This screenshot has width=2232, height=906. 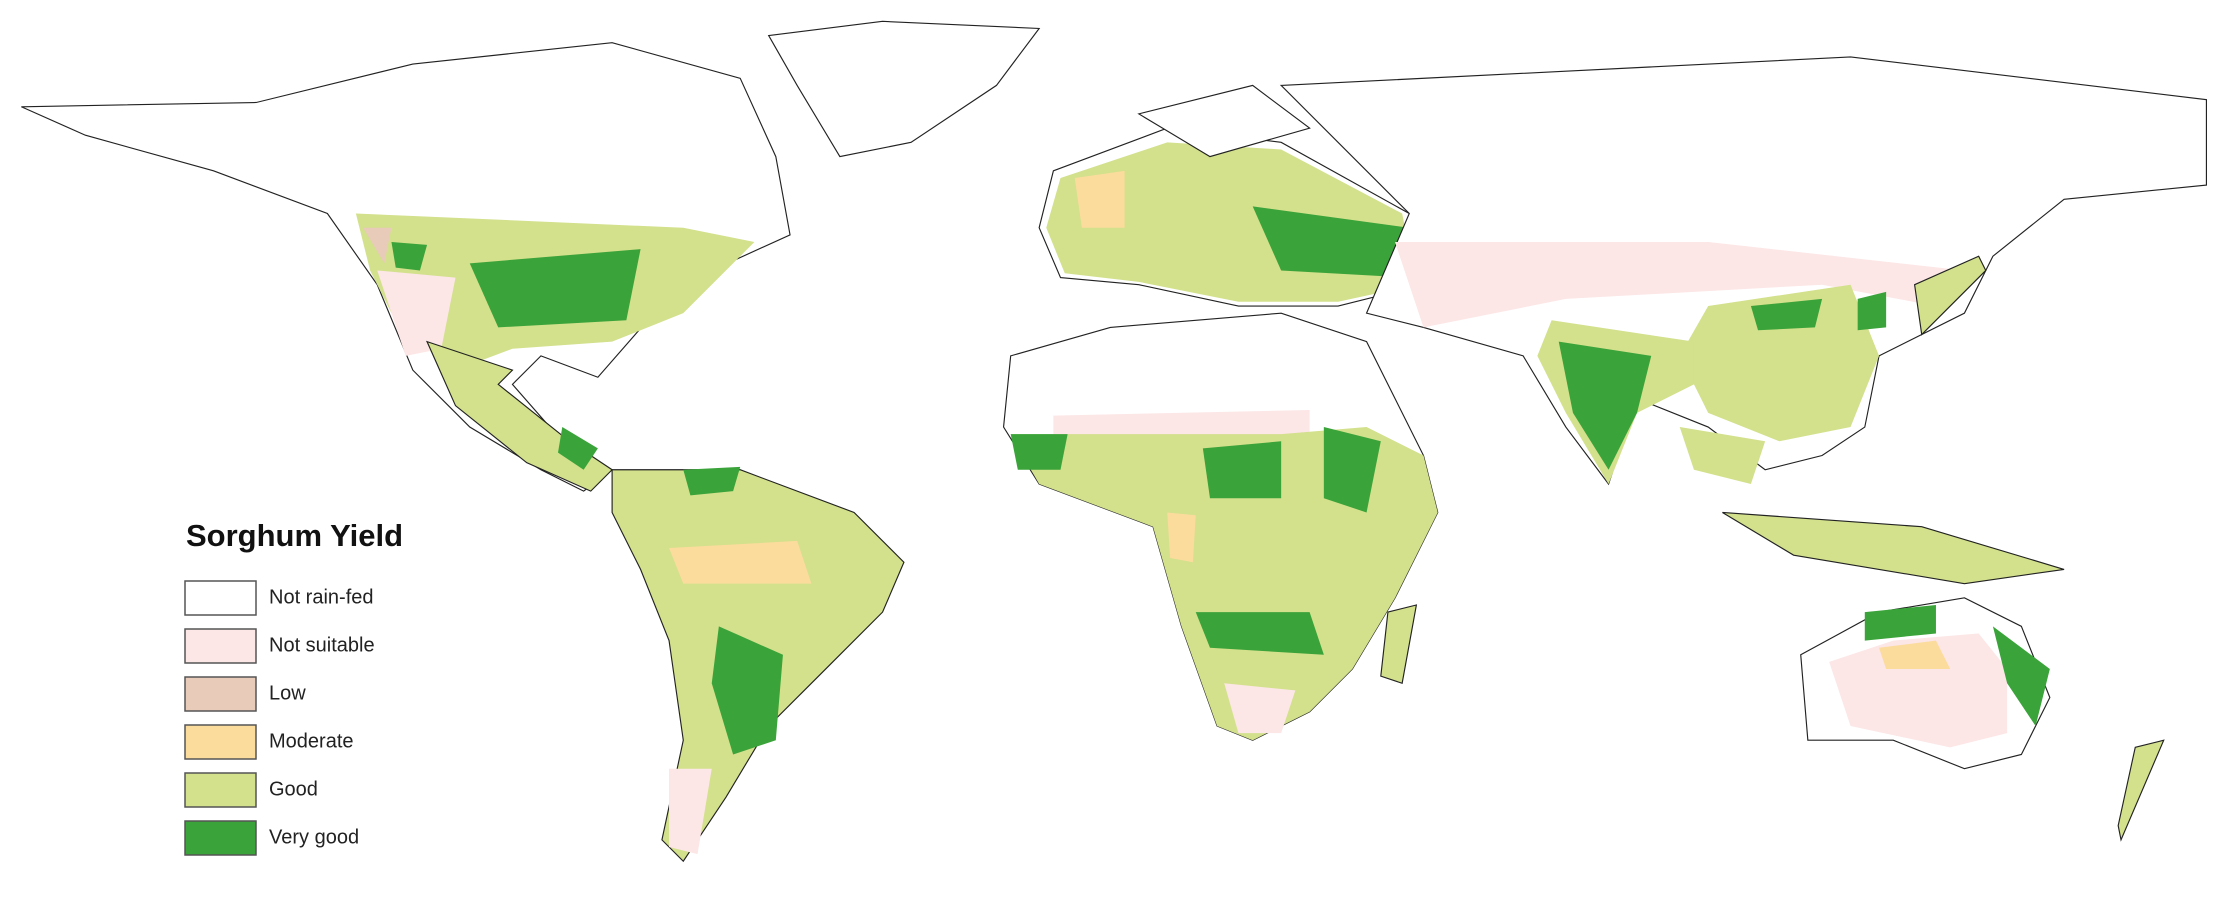 I want to click on legend-label: Good, so click(x=293, y=789).